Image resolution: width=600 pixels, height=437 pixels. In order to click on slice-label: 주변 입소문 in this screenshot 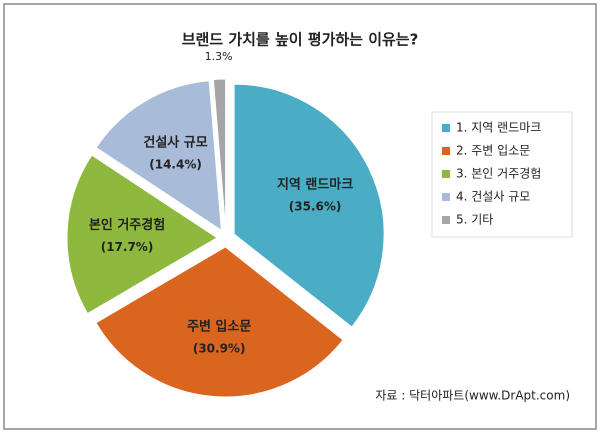, I will do `click(219, 326)`.